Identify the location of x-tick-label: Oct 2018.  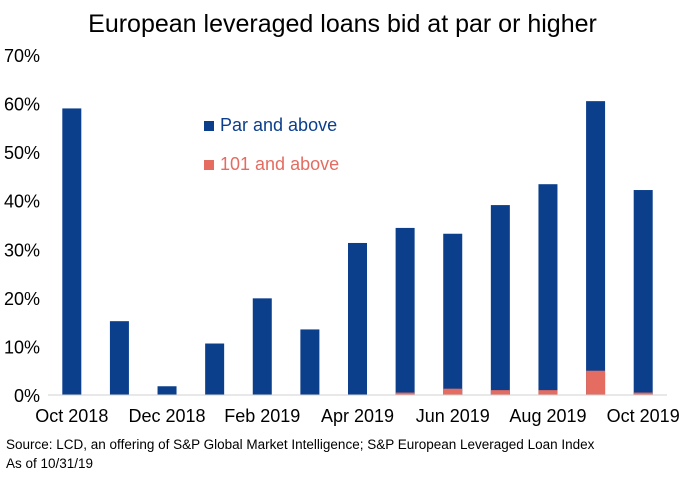
(71, 416).